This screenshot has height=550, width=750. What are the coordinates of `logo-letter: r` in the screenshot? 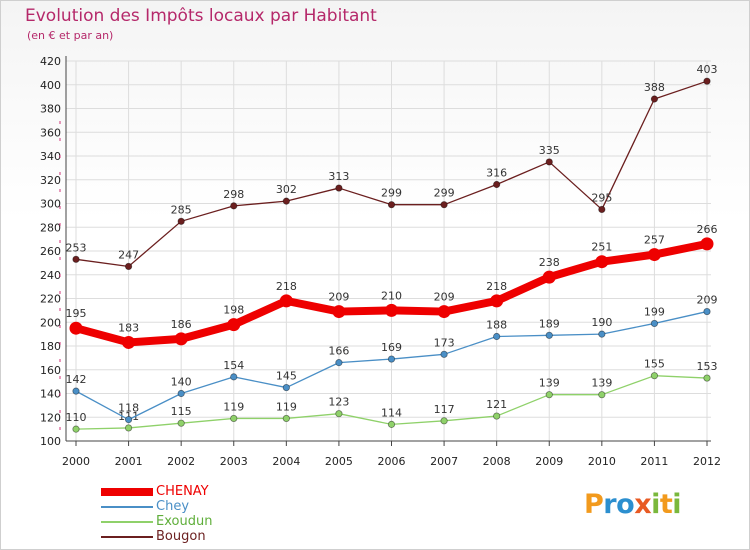 It's located at (610, 504).